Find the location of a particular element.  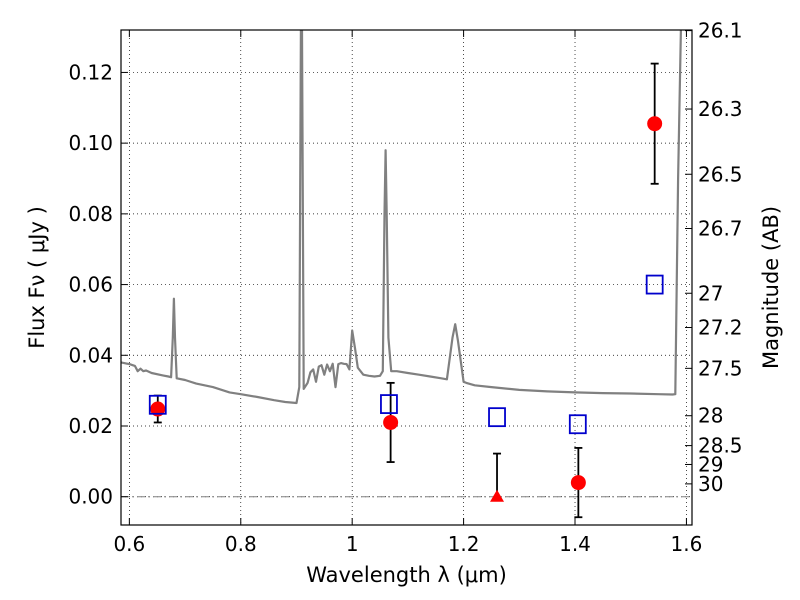

x-tick-label: 0.6 is located at coordinates (129, 544).